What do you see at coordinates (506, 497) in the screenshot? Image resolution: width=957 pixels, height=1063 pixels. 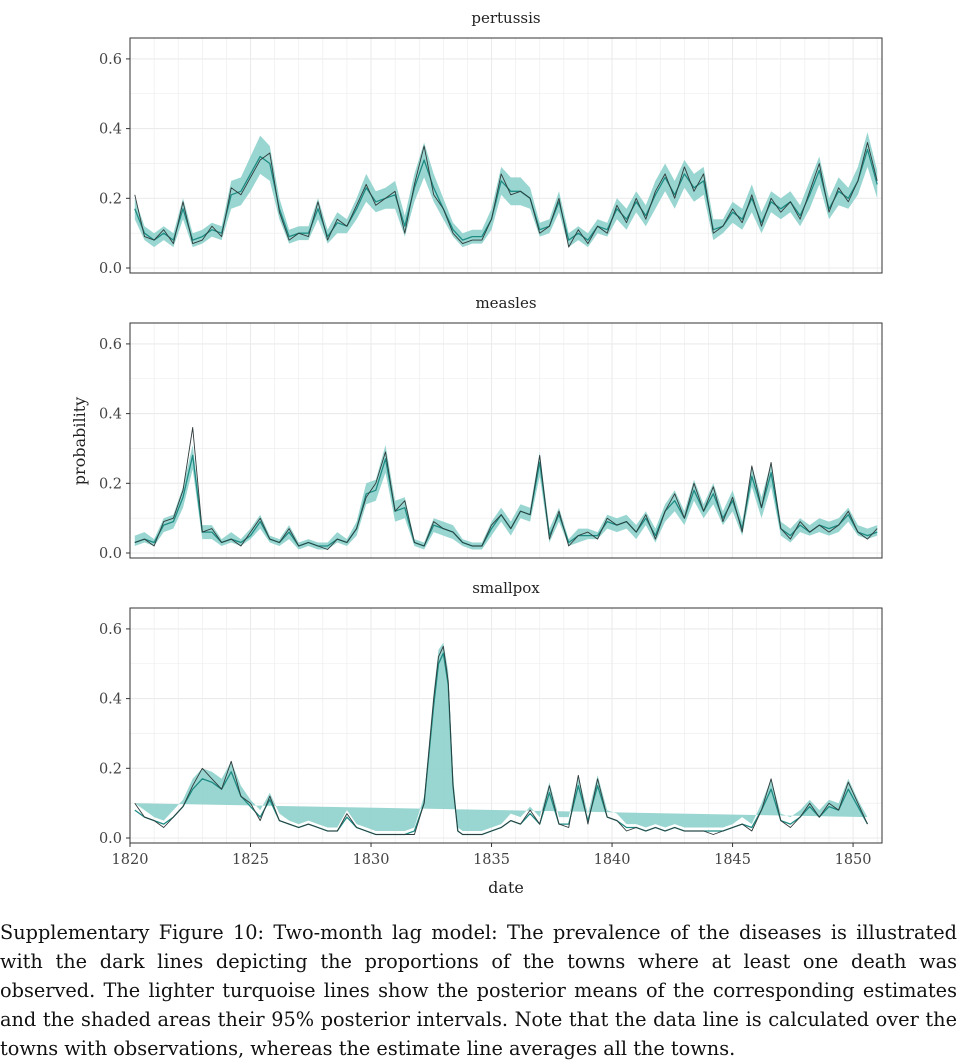 I see `interval-band-measles` at bounding box center [506, 497].